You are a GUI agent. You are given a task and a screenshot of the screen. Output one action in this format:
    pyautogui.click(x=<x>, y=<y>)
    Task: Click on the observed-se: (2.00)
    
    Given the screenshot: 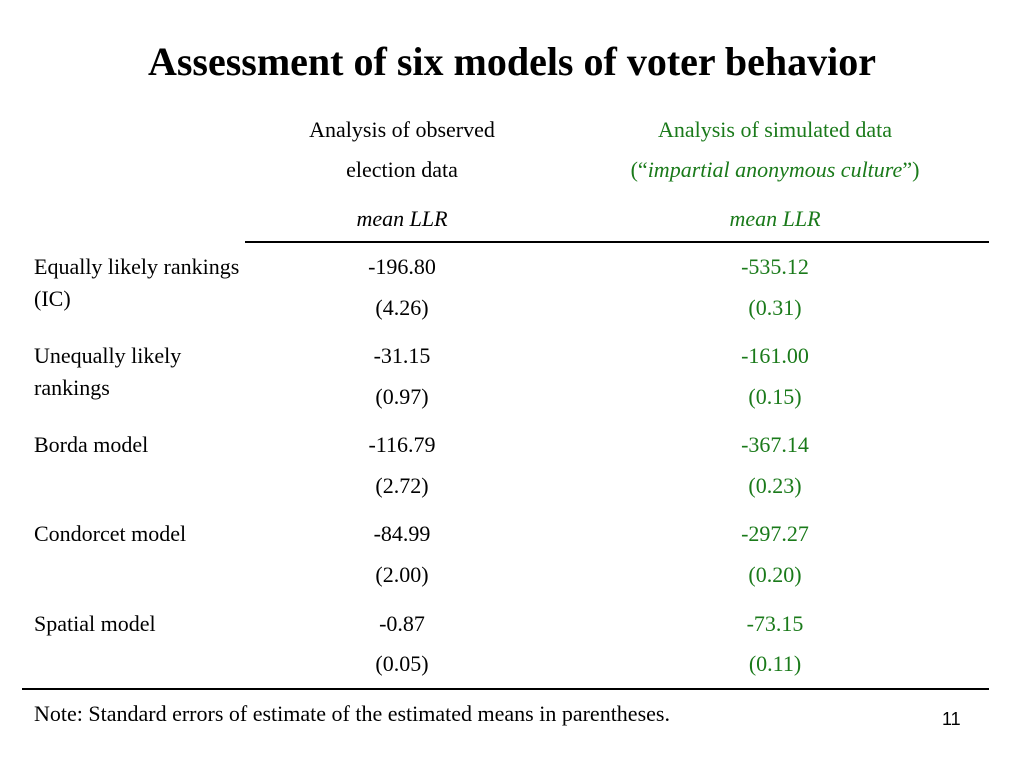 What is the action you would take?
    pyautogui.click(x=402, y=574)
    